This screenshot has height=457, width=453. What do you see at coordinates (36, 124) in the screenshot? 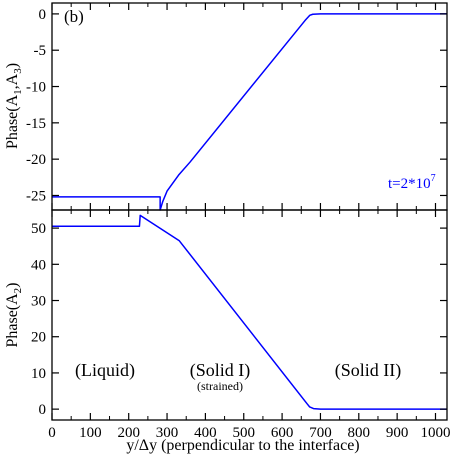
I see `top-y-tick-label: -15` at bounding box center [36, 124].